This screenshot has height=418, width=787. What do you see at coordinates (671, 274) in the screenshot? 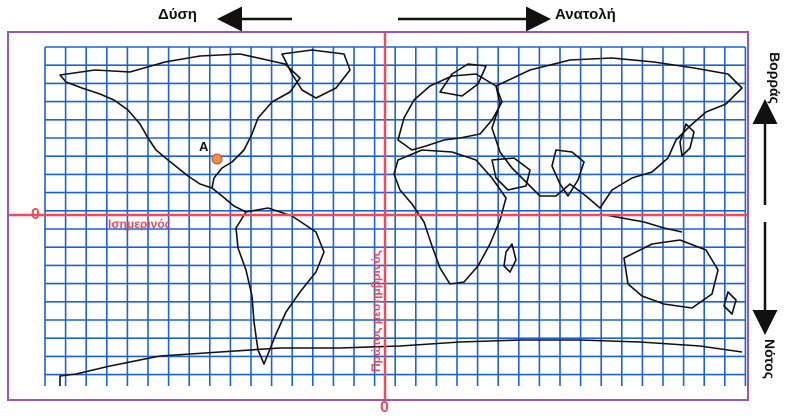
I see `australia-outline` at bounding box center [671, 274].